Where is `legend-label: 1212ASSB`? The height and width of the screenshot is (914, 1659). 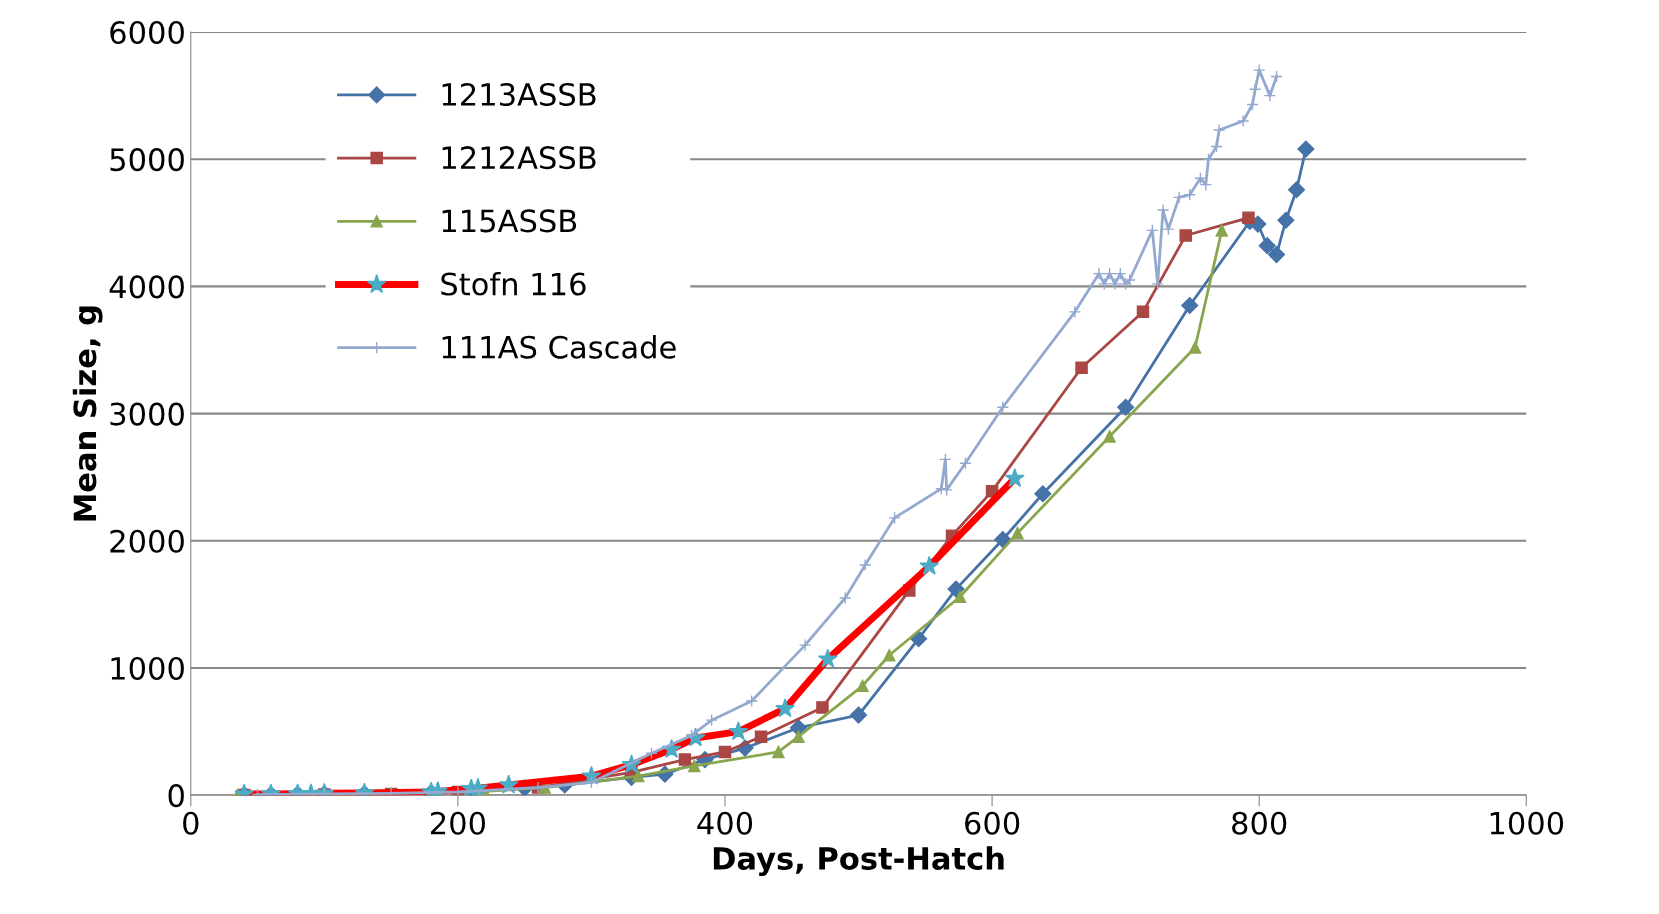 legend-label: 1212ASSB is located at coordinates (519, 158).